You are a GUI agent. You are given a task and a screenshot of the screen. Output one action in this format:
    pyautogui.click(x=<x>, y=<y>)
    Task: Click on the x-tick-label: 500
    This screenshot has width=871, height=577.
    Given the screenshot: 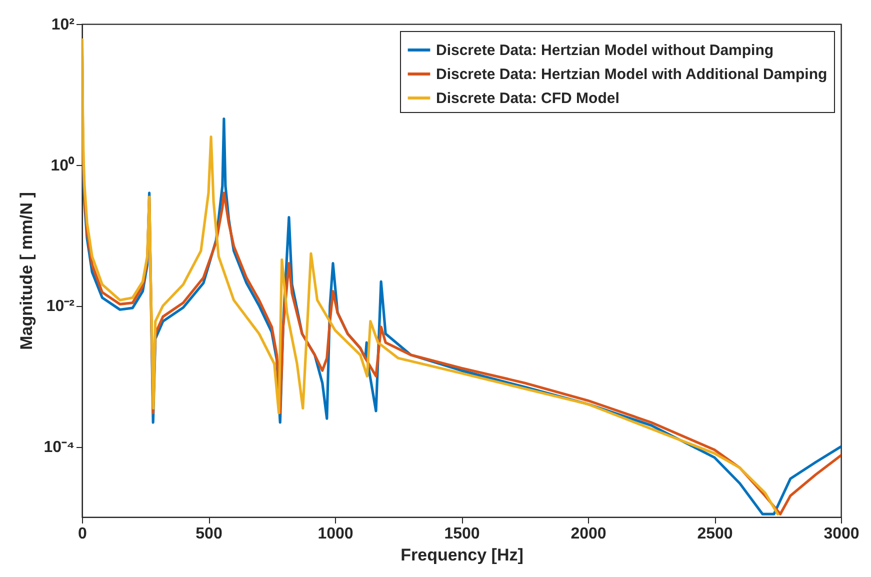 What is the action you would take?
    pyautogui.click(x=209, y=534)
    